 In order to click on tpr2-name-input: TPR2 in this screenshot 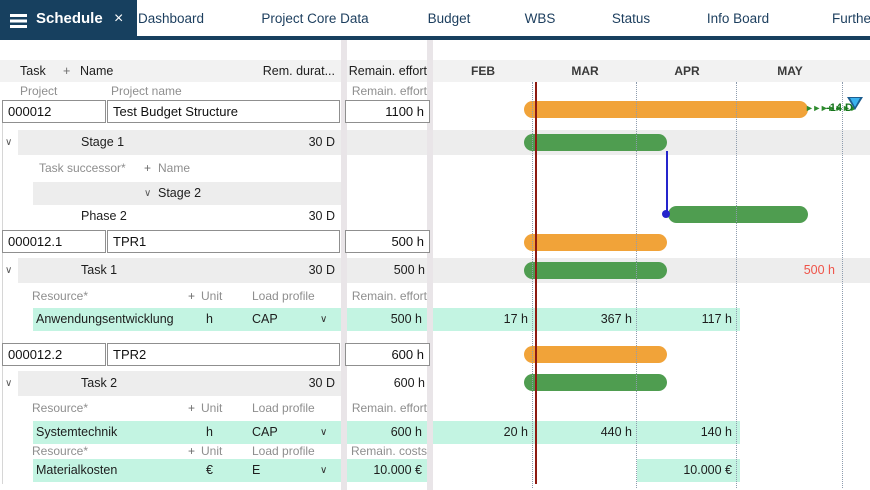, I will do `click(223, 354)`.